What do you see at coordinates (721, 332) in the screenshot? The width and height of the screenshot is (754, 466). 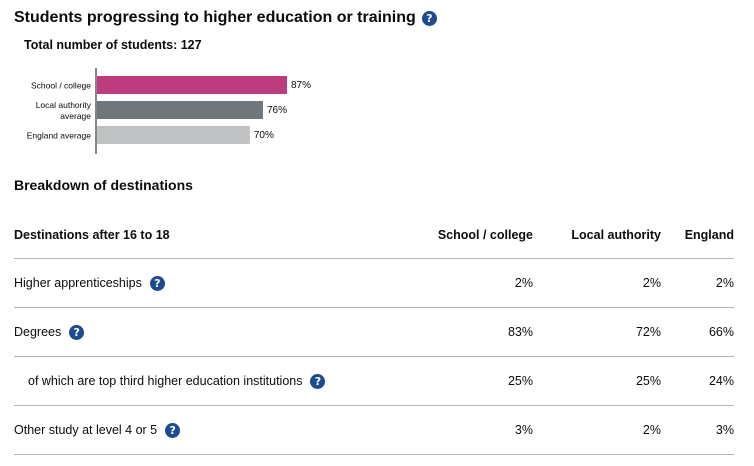 I see `england-value: 66%` at bounding box center [721, 332].